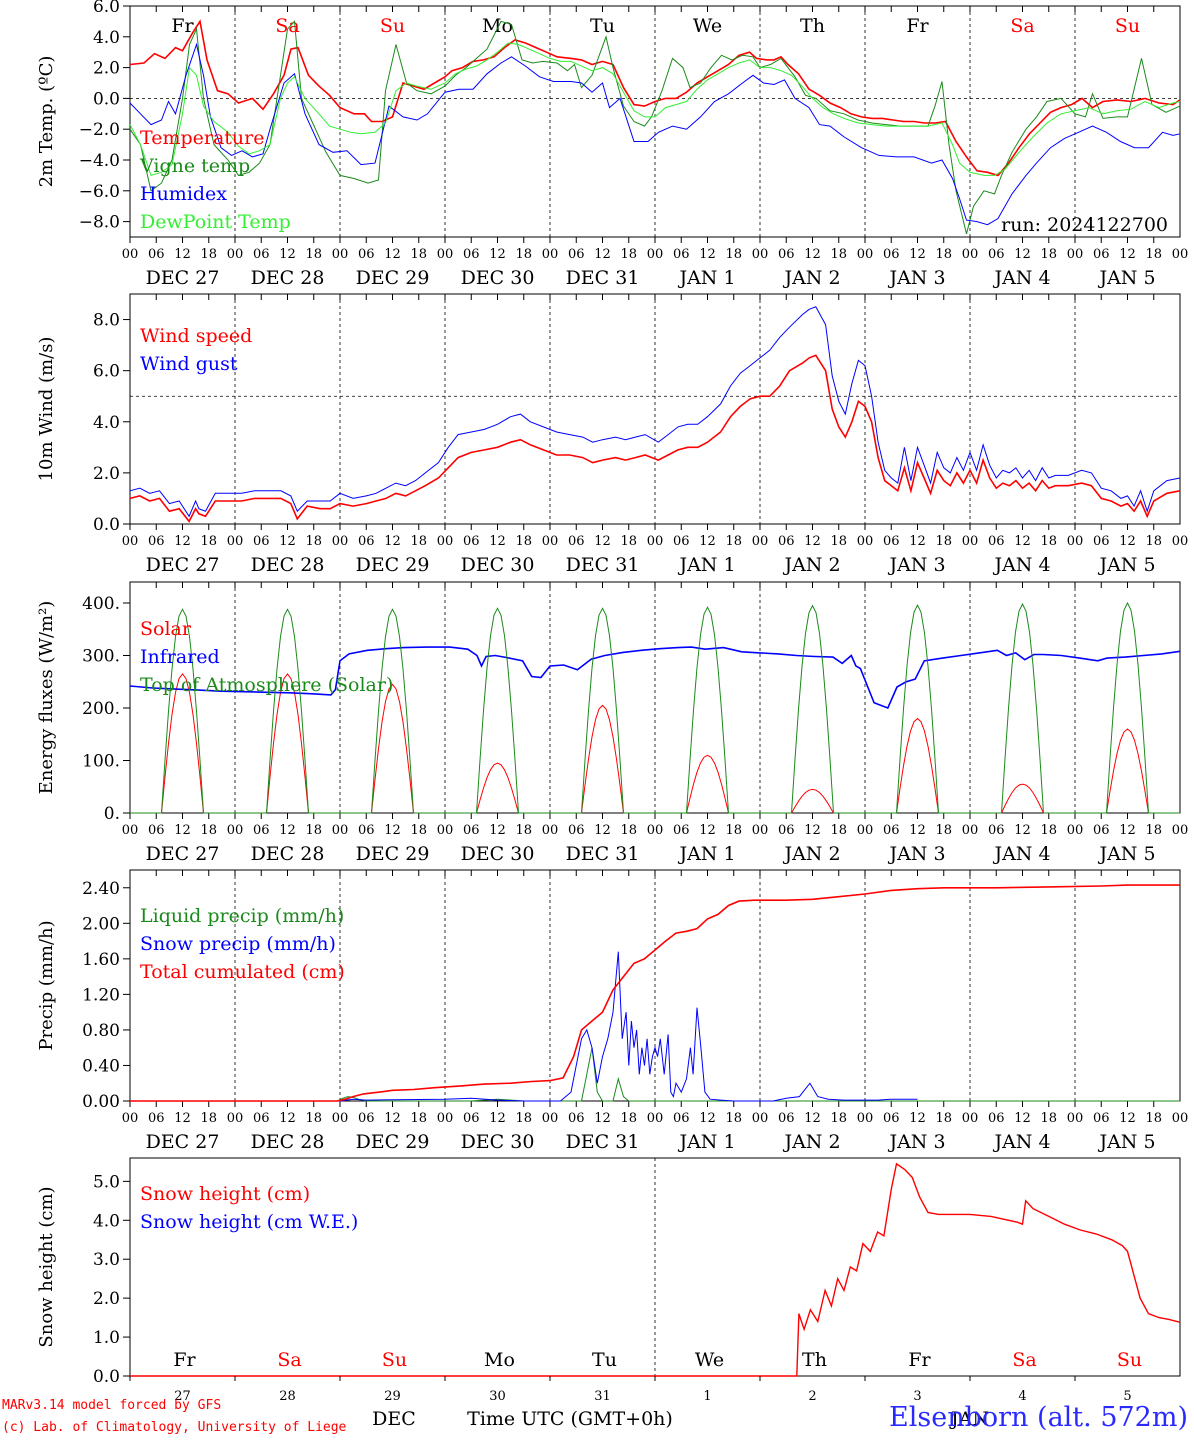 The width and height of the screenshot is (1194, 1440). I want to click on y-axis-label: Snow height (cm), so click(46, 1266).